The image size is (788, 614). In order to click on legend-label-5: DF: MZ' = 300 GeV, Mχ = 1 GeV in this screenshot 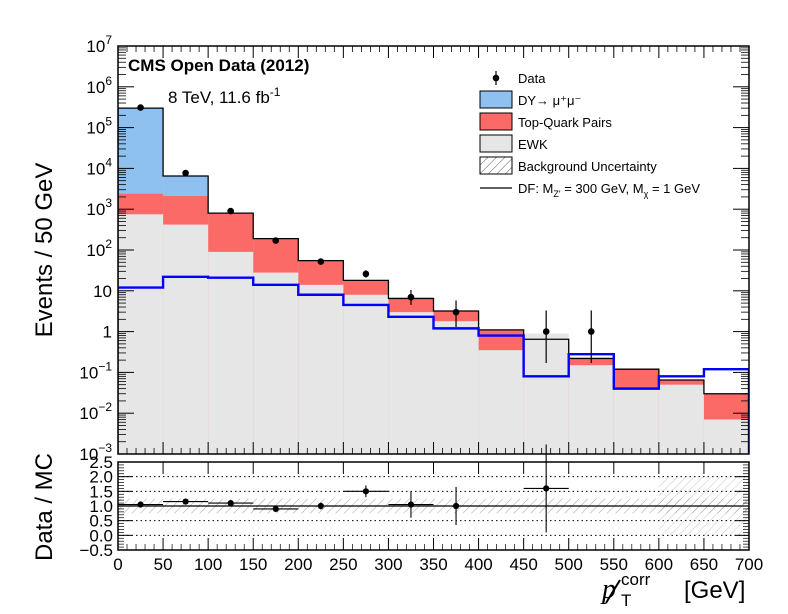, I will do `click(609, 190)`.